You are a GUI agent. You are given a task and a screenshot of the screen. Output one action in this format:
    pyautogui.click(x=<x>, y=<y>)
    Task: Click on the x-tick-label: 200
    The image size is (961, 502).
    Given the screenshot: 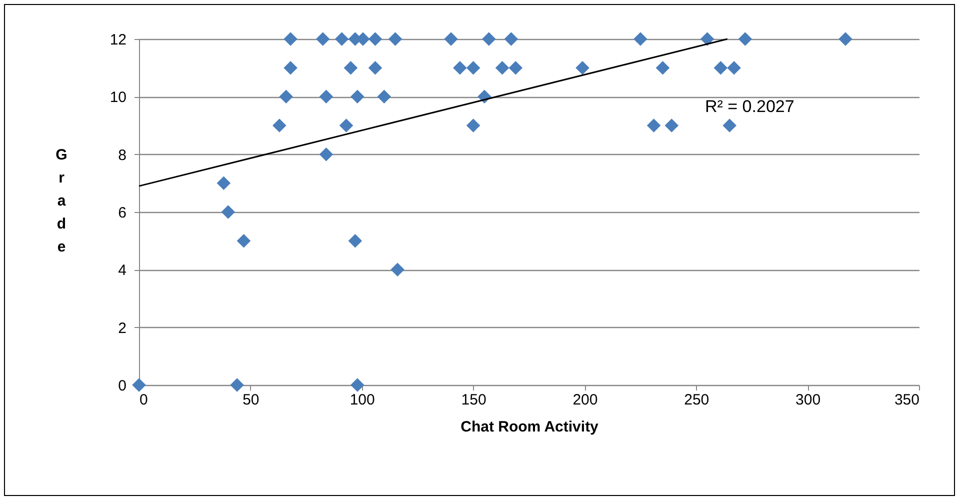 What is the action you would take?
    pyautogui.click(x=585, y=400)
    